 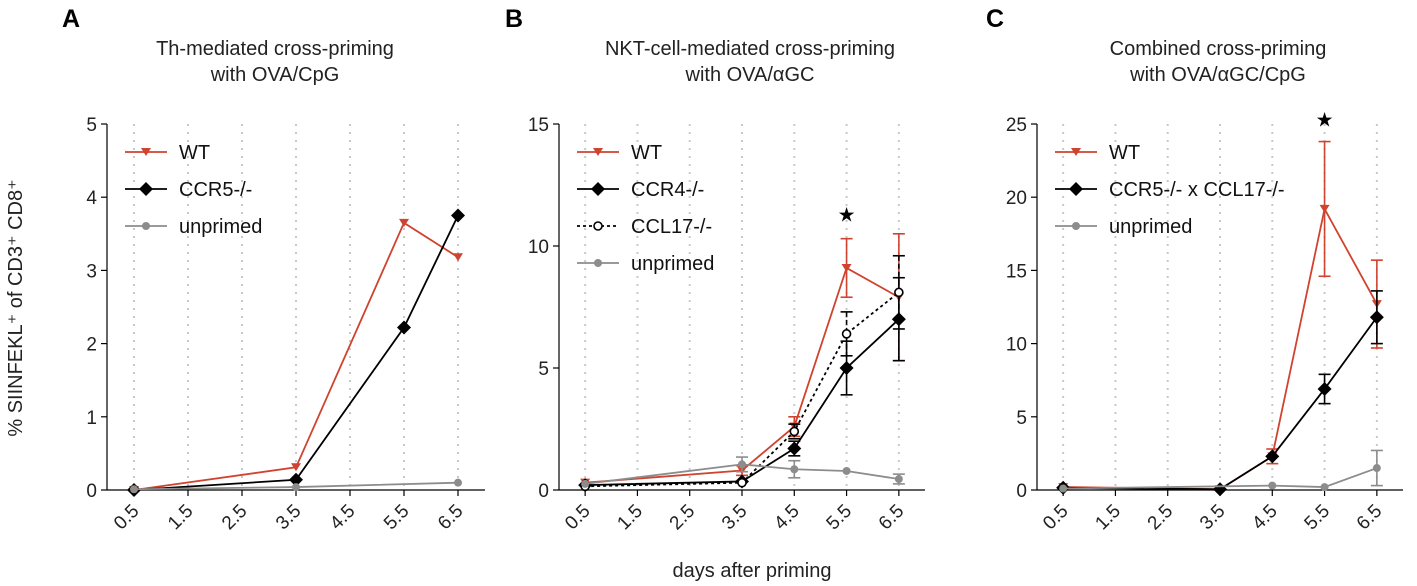 What do you see at coordinates (671, 227) in the screenshot?
I see `legend-label: CCL17-/-` at bounding box center [671, 227].